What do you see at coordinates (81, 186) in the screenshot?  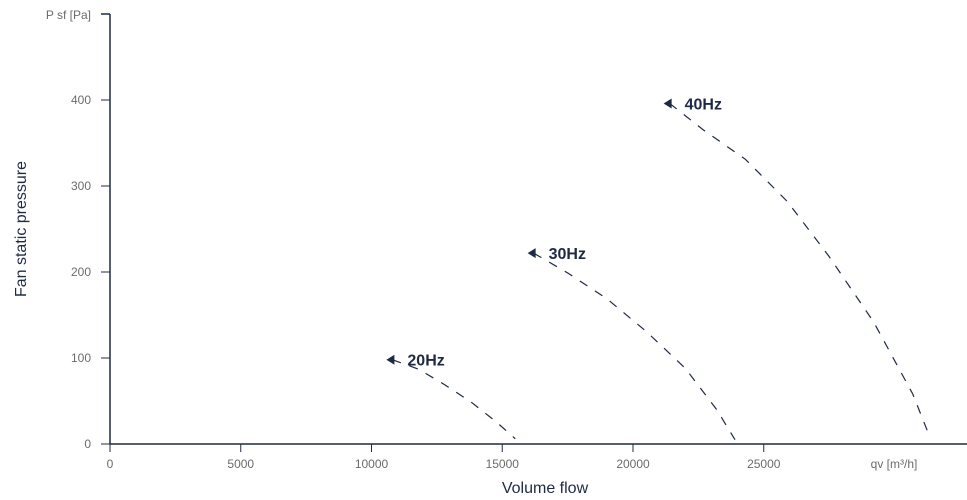 I see `y-tick-label: 300` at bounding box center [81, 186].